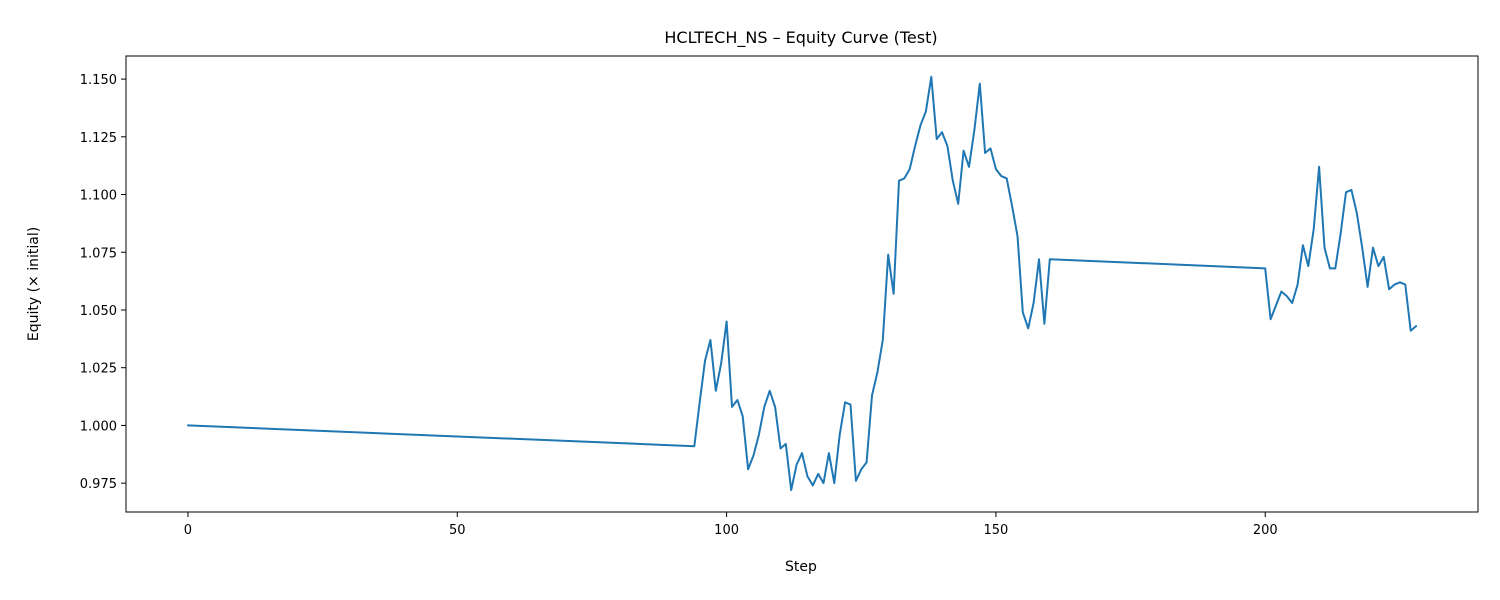 The height and width of the screenshot is (600, 1500). Describe the element at coordinates (98, 196) in the screenshot. I see `y-tick-label: 1.100` at that location.